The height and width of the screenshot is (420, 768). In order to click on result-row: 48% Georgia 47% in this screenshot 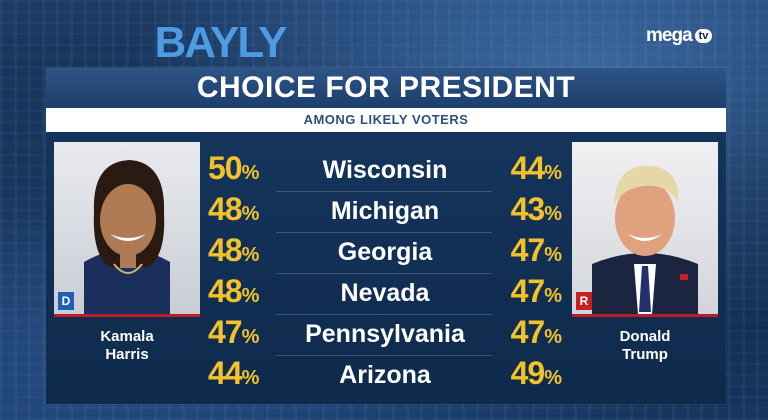, I will do `click(386, 252)`.